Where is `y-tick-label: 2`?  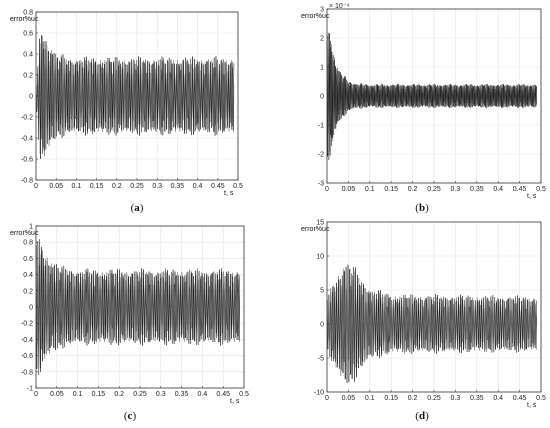
y-tick-label: 2 is located at coordinates (322, 39).